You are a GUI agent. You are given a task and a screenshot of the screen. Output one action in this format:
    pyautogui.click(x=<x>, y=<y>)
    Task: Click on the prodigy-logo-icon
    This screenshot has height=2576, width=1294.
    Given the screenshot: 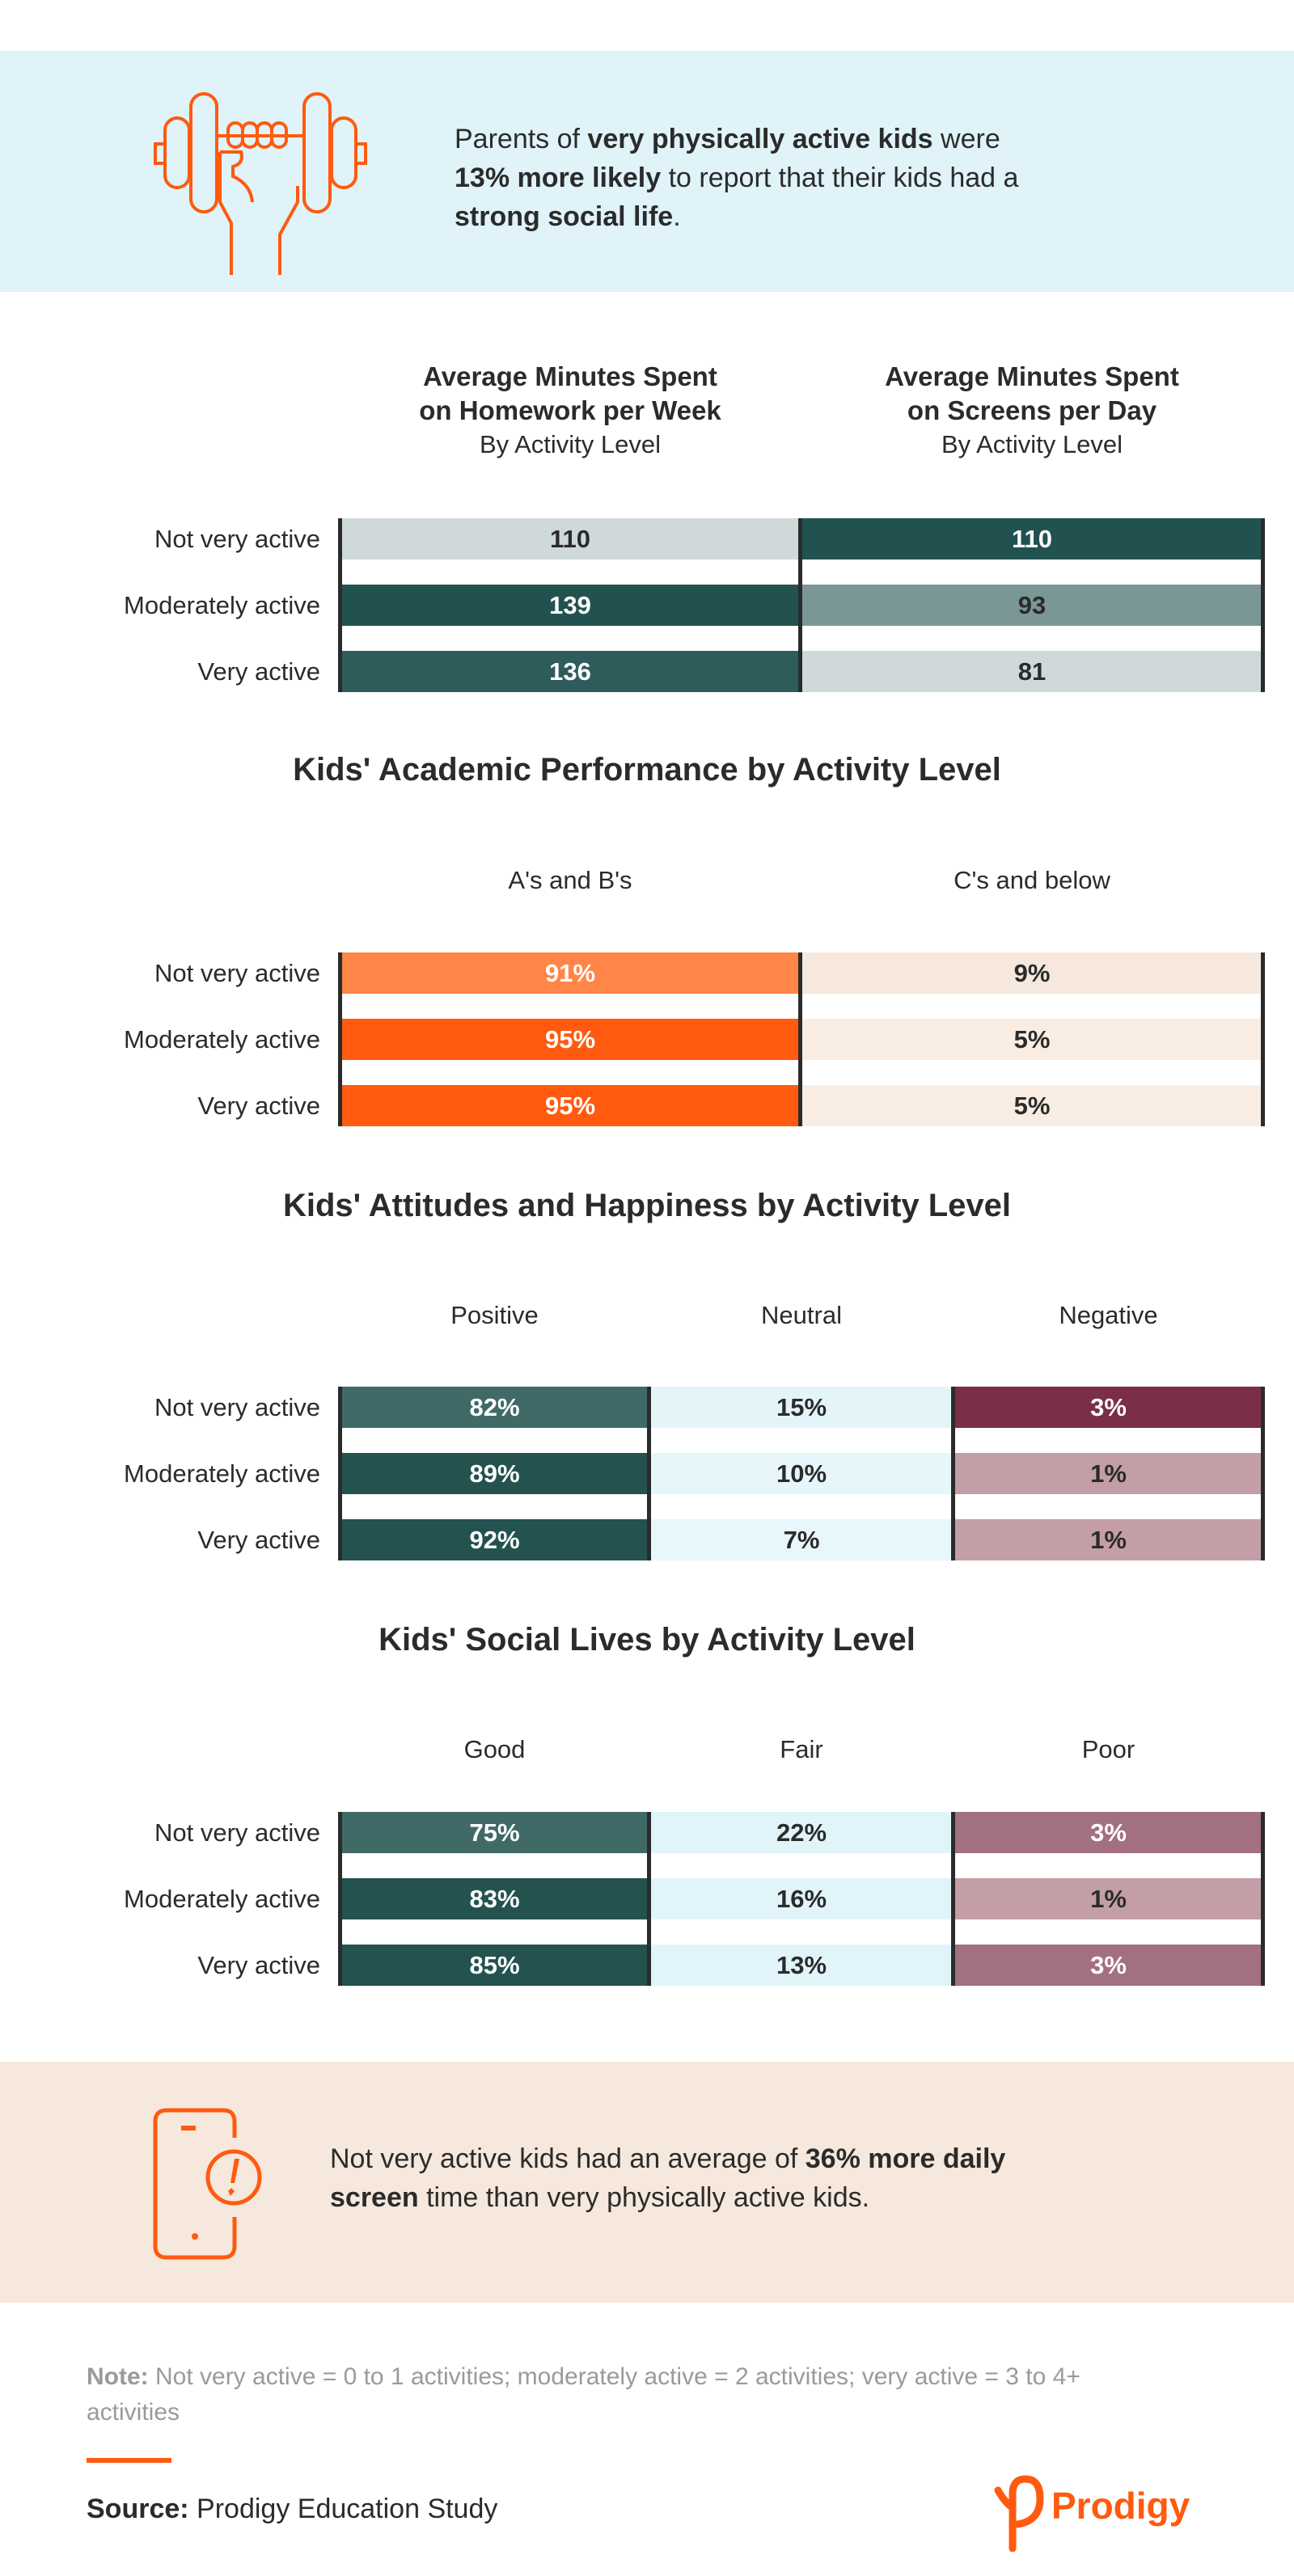 What is the action you would take?
    pyautogui.click(x=1019, y=2513)
    